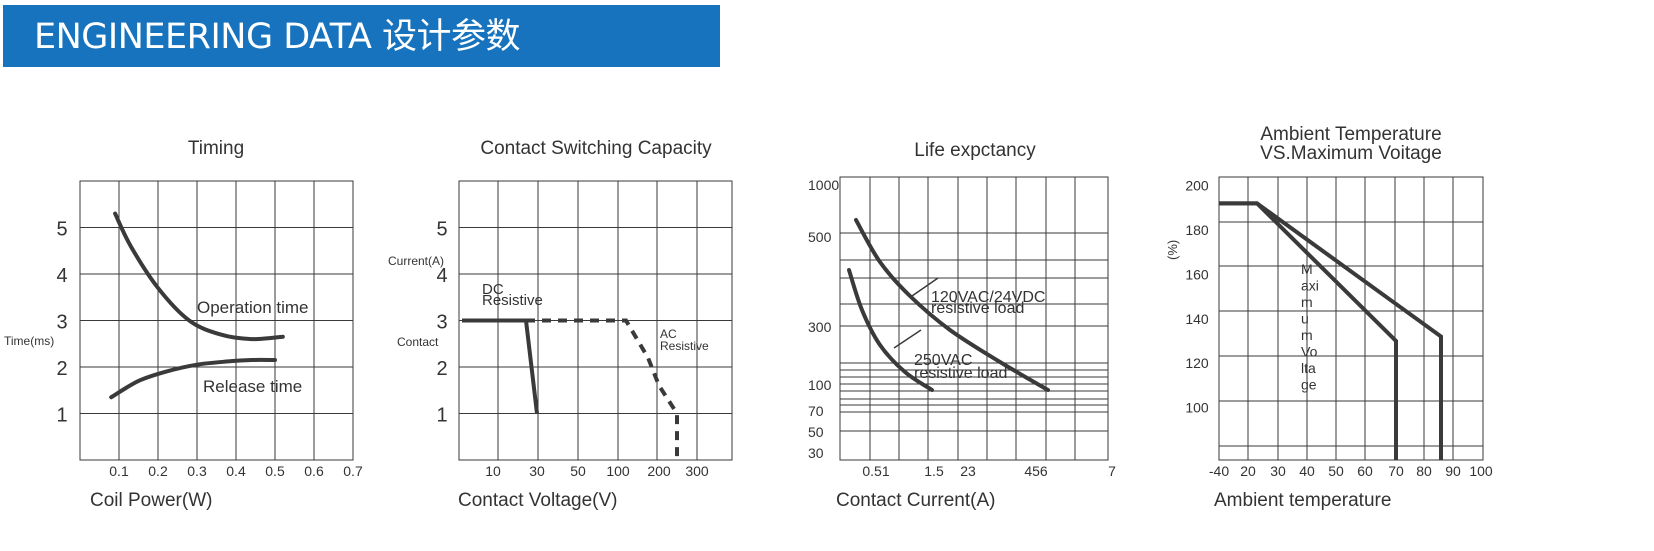  What do you see at coordinates (416, 261) in the screenshot?
I see `y-axis-label-top: Current(A)` at bounding box center [416, 261].